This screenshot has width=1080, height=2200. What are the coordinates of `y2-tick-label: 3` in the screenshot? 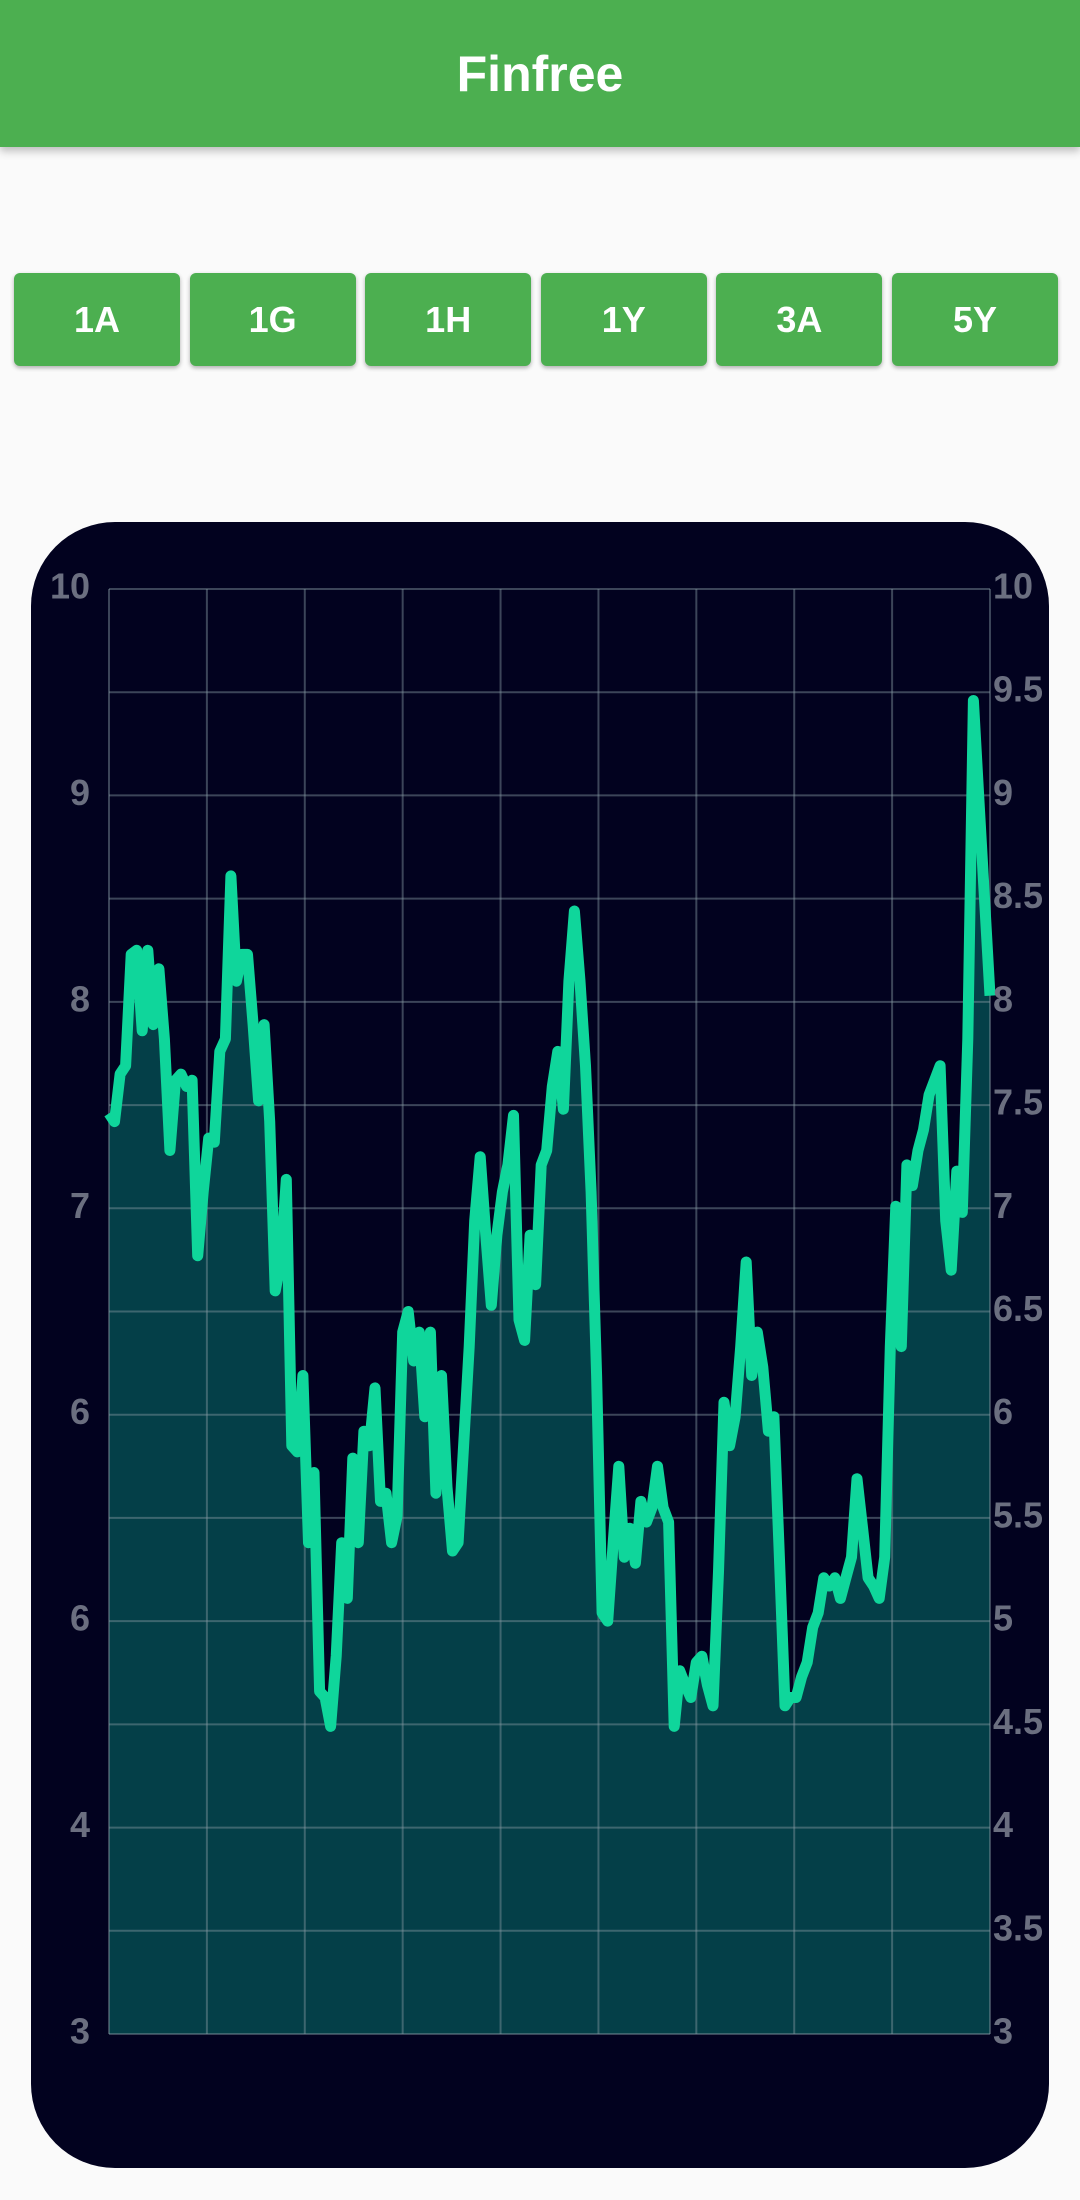 It's located at (1003, 2031).